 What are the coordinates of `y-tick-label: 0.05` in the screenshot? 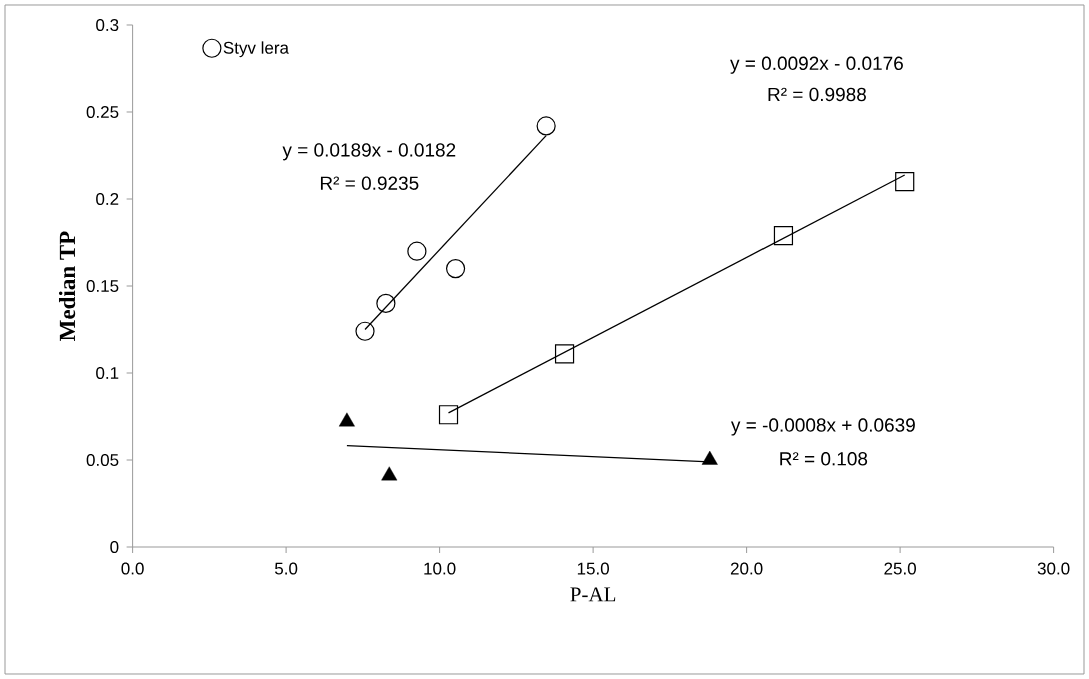 It's located at (102, 460).